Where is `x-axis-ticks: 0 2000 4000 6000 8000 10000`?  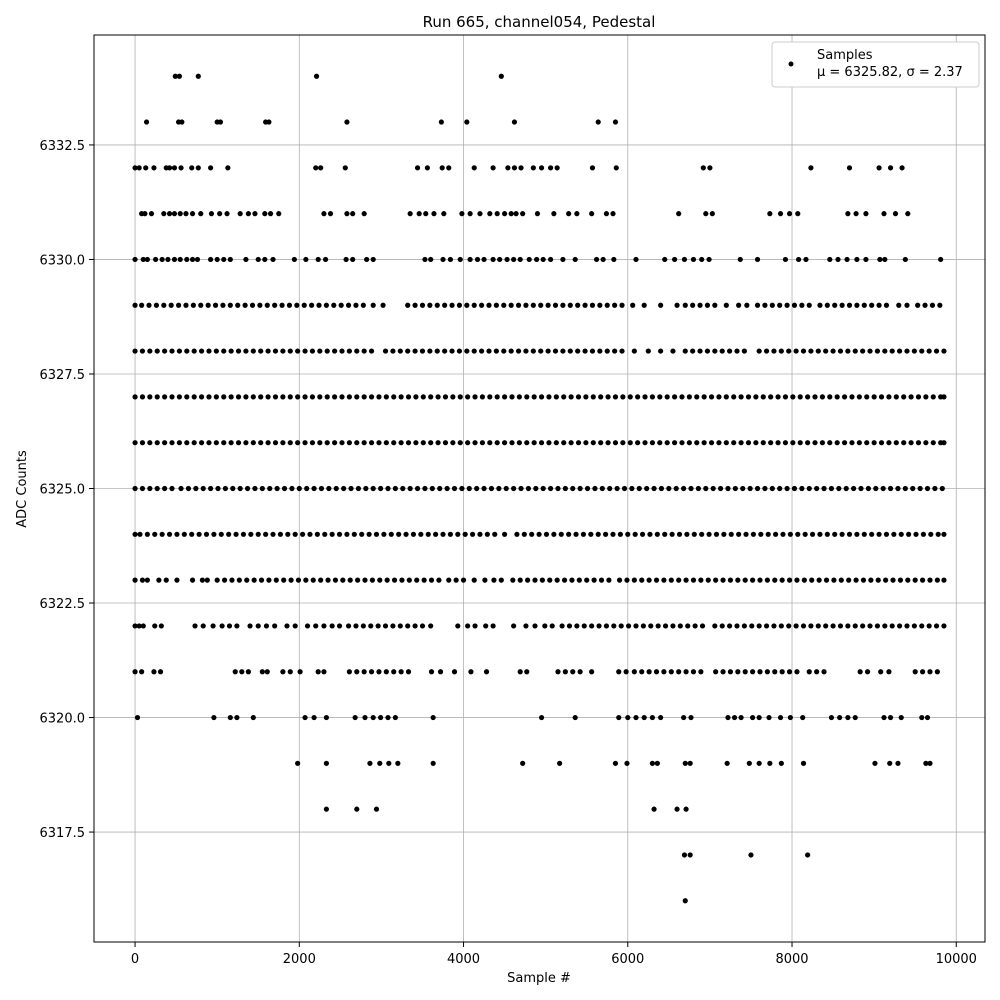
x-axis-ticks: 0 2000 4000 6000 8000 10000 is located at coordinates (554, 954).